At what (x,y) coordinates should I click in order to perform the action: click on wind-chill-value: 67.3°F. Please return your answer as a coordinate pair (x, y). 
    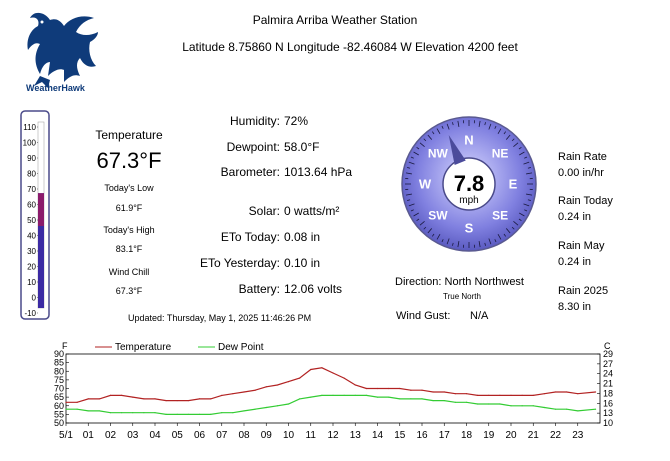
    Looking at the image, I should click on (129, 291).